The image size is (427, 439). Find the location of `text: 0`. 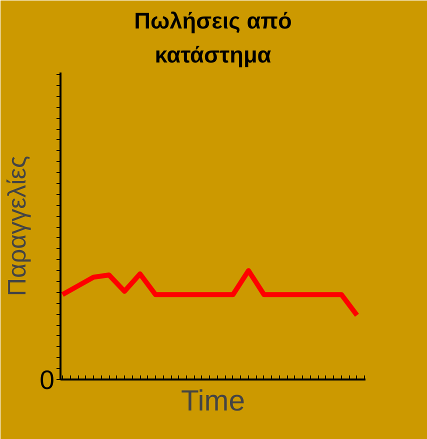

text: 0 is located at coordinates (47, 380).